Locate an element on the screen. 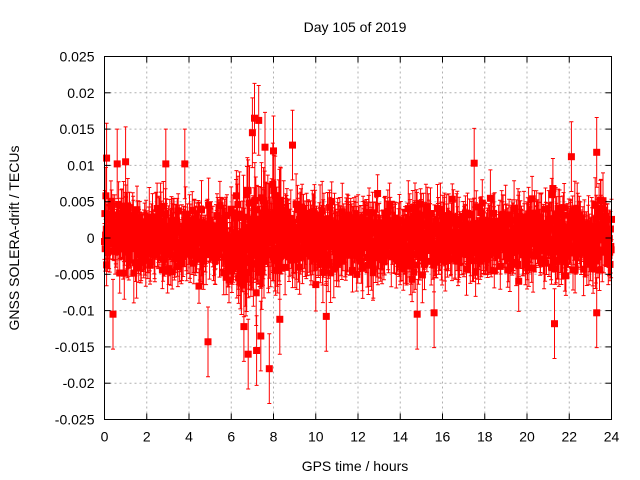 The image size is (640, 480). x-tick-label: 4 is located at coordinates (189, 437).